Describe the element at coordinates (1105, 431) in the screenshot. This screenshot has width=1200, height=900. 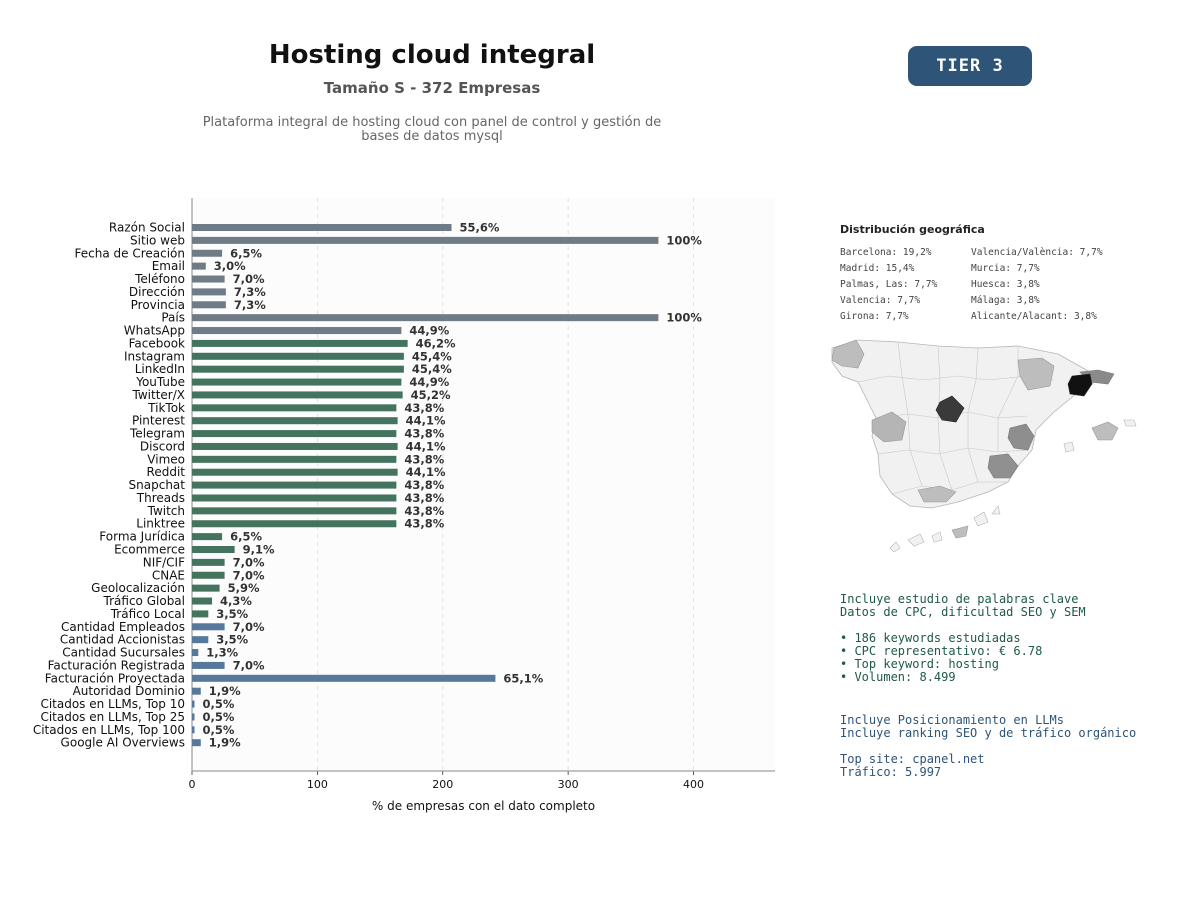
I see `map-balearic-mallorca` at that location.